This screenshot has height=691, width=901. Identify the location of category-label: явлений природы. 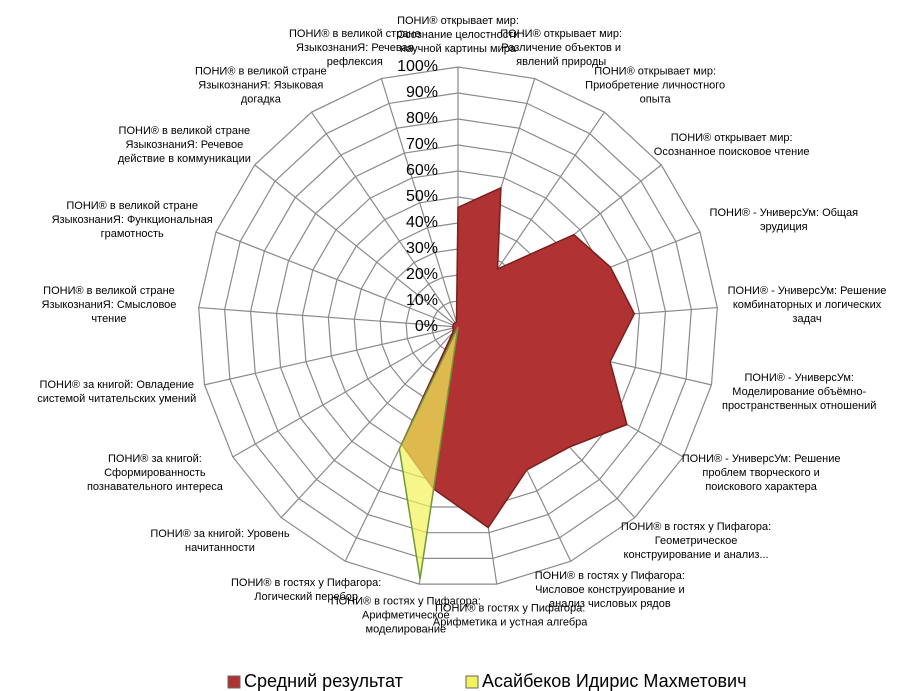
(561, 62).